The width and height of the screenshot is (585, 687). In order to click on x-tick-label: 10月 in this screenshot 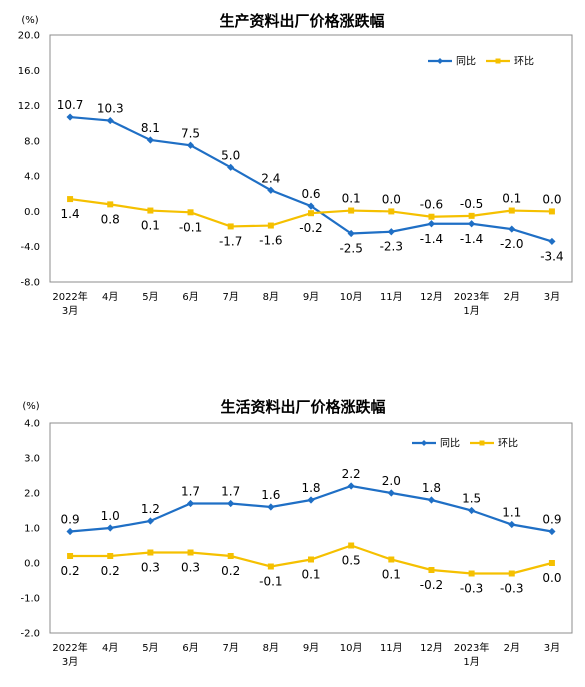, I will do `click(351, 648)`.